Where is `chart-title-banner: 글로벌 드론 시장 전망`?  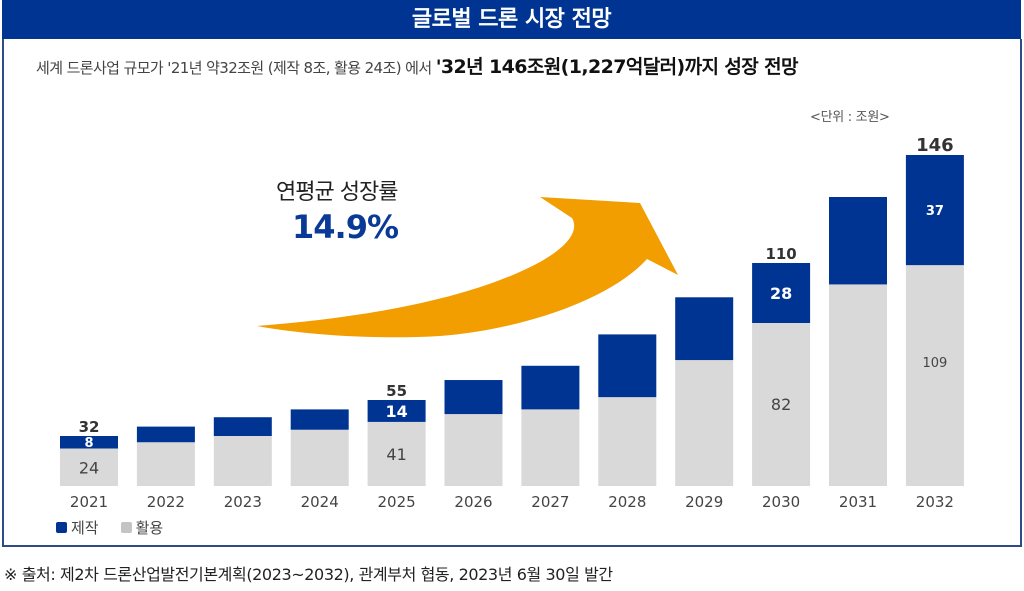
chart-title-banner: 글로벌 드론 시장 전망 is located at coordinates (511, 20).